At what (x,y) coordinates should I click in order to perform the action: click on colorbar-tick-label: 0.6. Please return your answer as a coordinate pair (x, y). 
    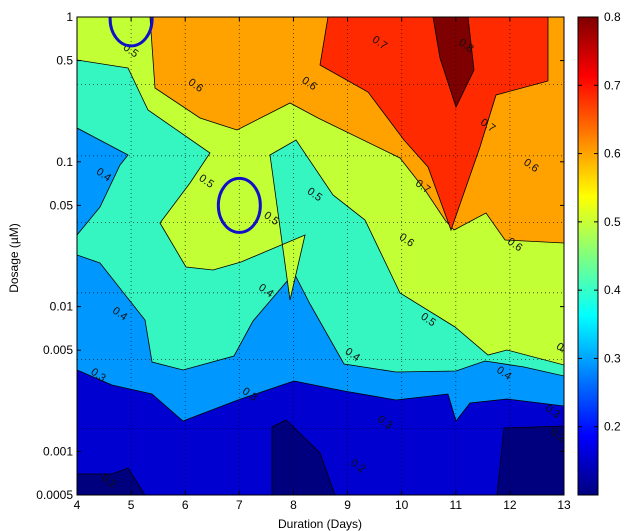
    Looking at the image, I should click on (612, 154).